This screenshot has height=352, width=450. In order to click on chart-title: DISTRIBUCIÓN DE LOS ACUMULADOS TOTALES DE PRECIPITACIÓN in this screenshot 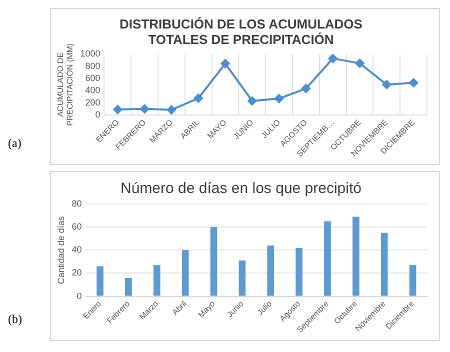, I will do `click(241, 31)`.